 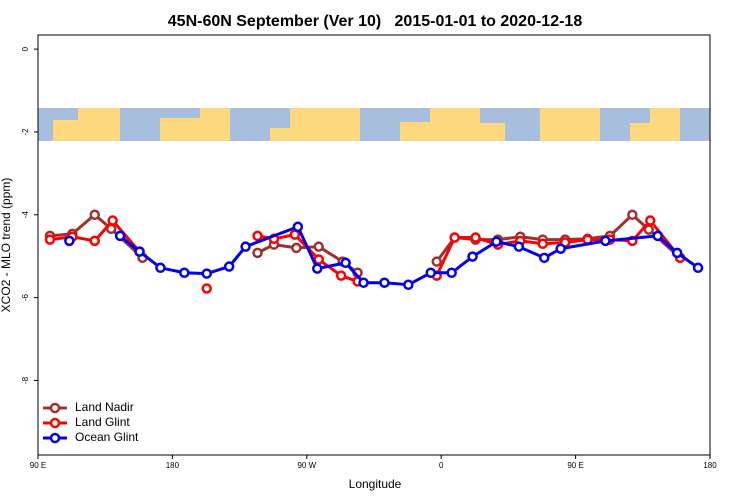 What do you see at coordinates (374, 124) in the screenshot?
I see `map-strip` at bounding box center [374, 124].